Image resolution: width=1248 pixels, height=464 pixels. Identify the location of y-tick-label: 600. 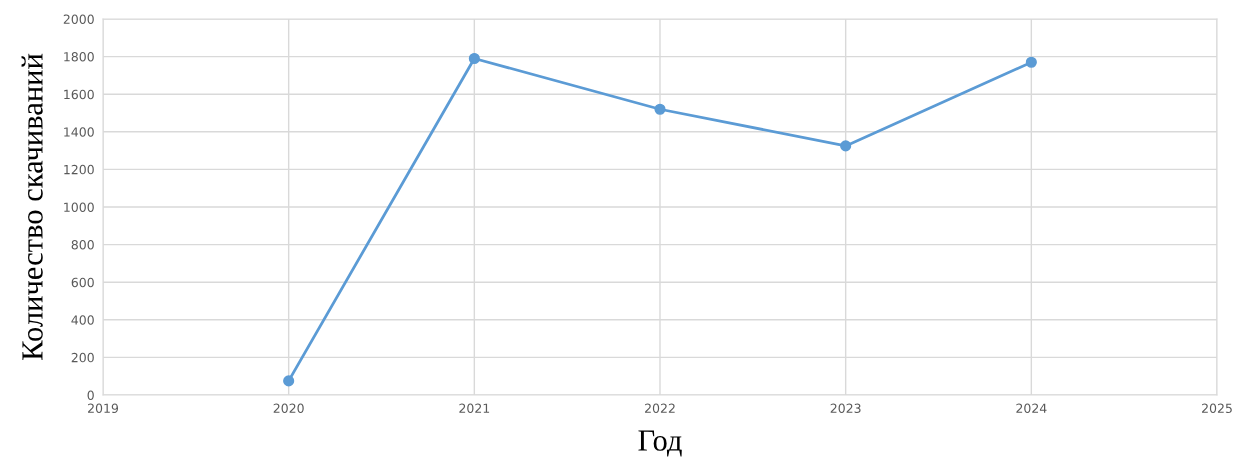
(82, 282).